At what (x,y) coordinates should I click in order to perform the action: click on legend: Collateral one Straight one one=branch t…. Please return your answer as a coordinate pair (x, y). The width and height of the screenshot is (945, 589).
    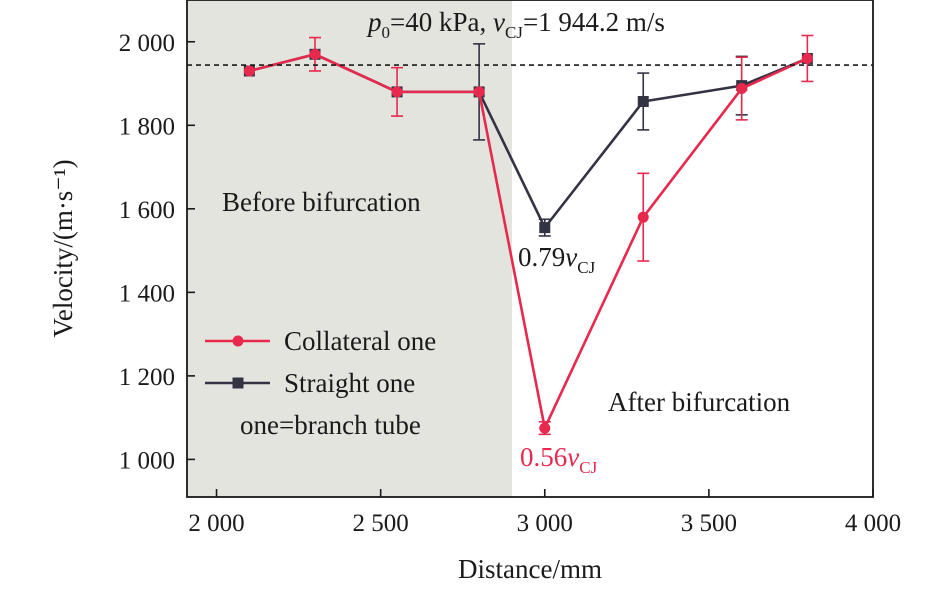
    Looking at the image, I should click on (320, 383).